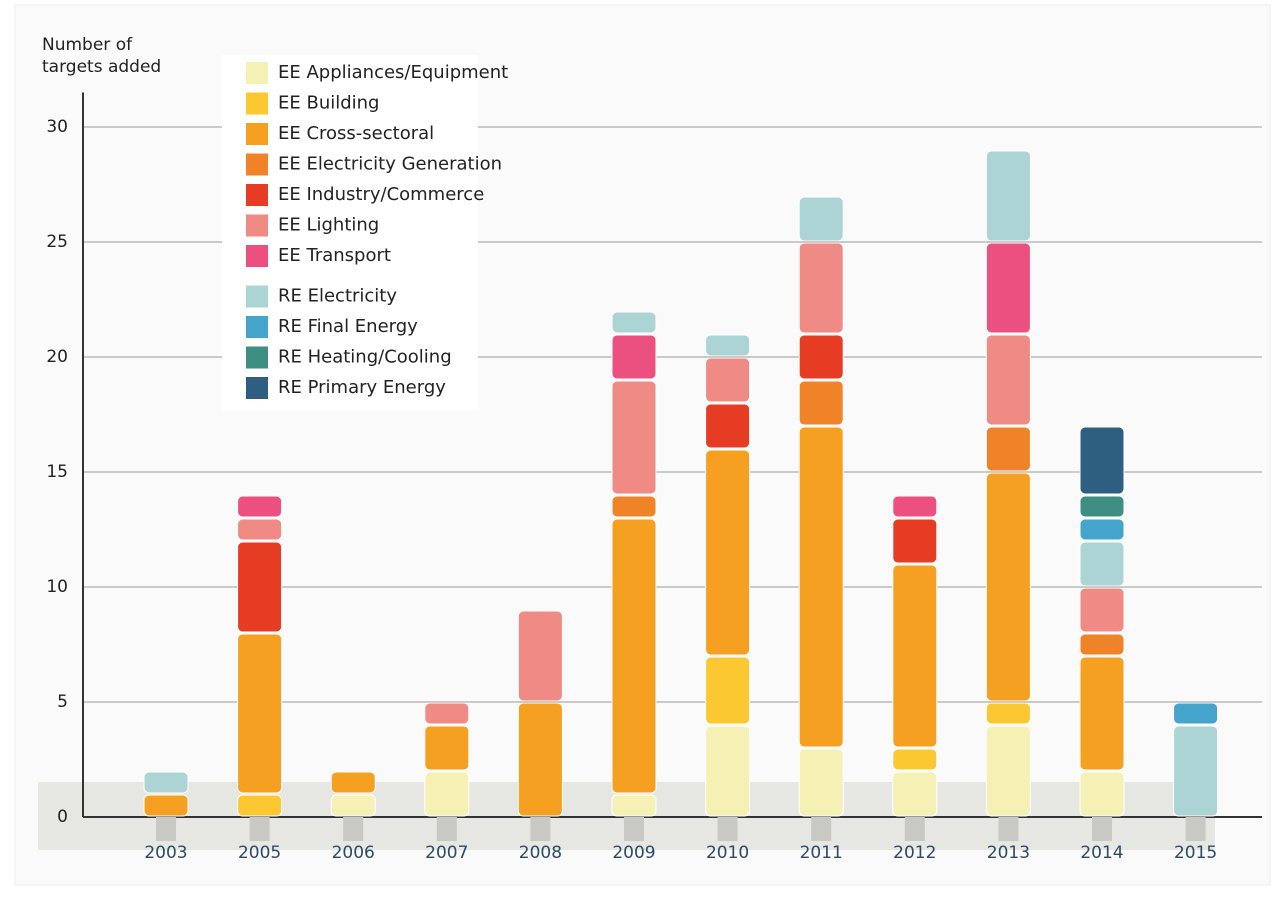 This screenshot has height=905, width=1284. What do you see at coordinates (1101, 853) in the screenshot?
I see `x-tick-label: 2014` at bounding box center [1101, 853].